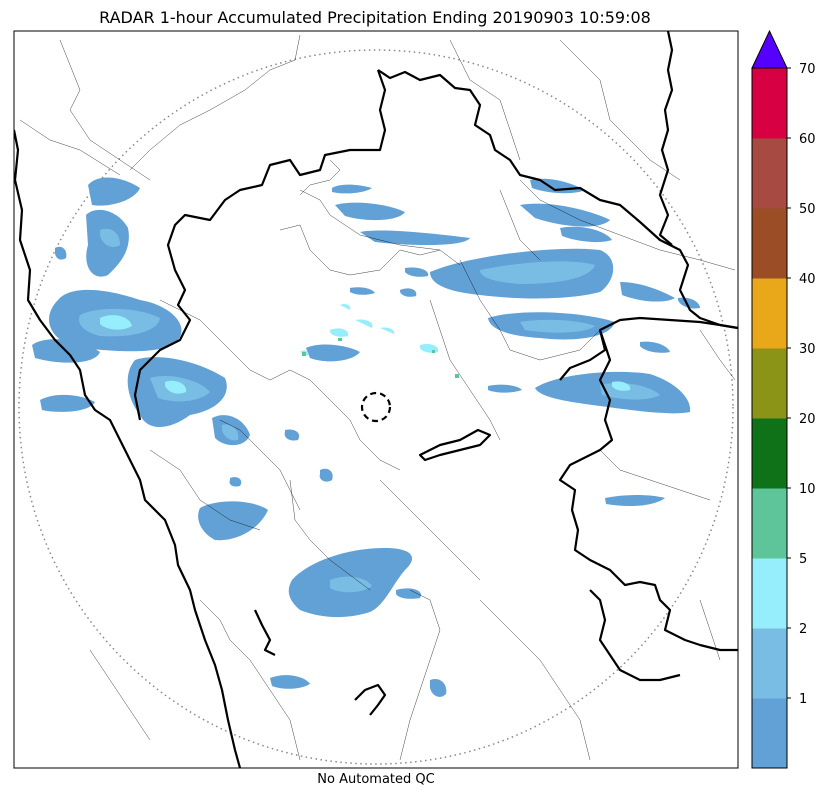 The width and height of the screenshot is (825, 797). I want to click on colorbar-tick-label: 30, so click(807, 349).